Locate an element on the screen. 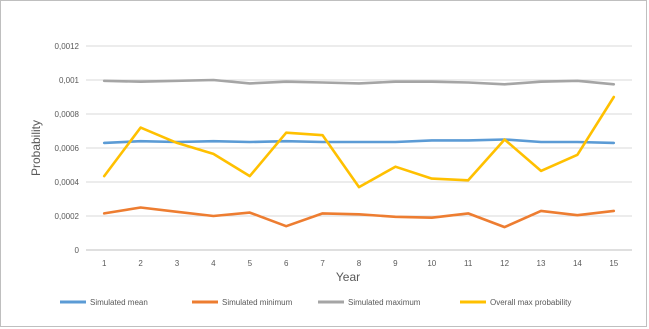 The image size is (649, 329). legend-item-overall-max-probability: Overall max probability is located at coordinates (515, 302).